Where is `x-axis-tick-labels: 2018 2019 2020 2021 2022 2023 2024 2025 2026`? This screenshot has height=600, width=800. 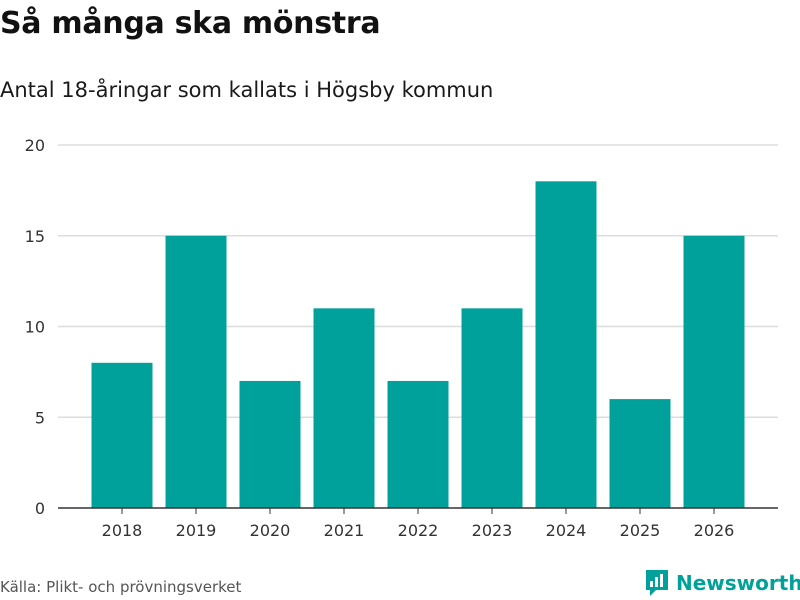 x-axis-tick-labels: 2018 2019 2020 2021 2022 2023 2024 2025 2026 is located at coordinates (418, 524).